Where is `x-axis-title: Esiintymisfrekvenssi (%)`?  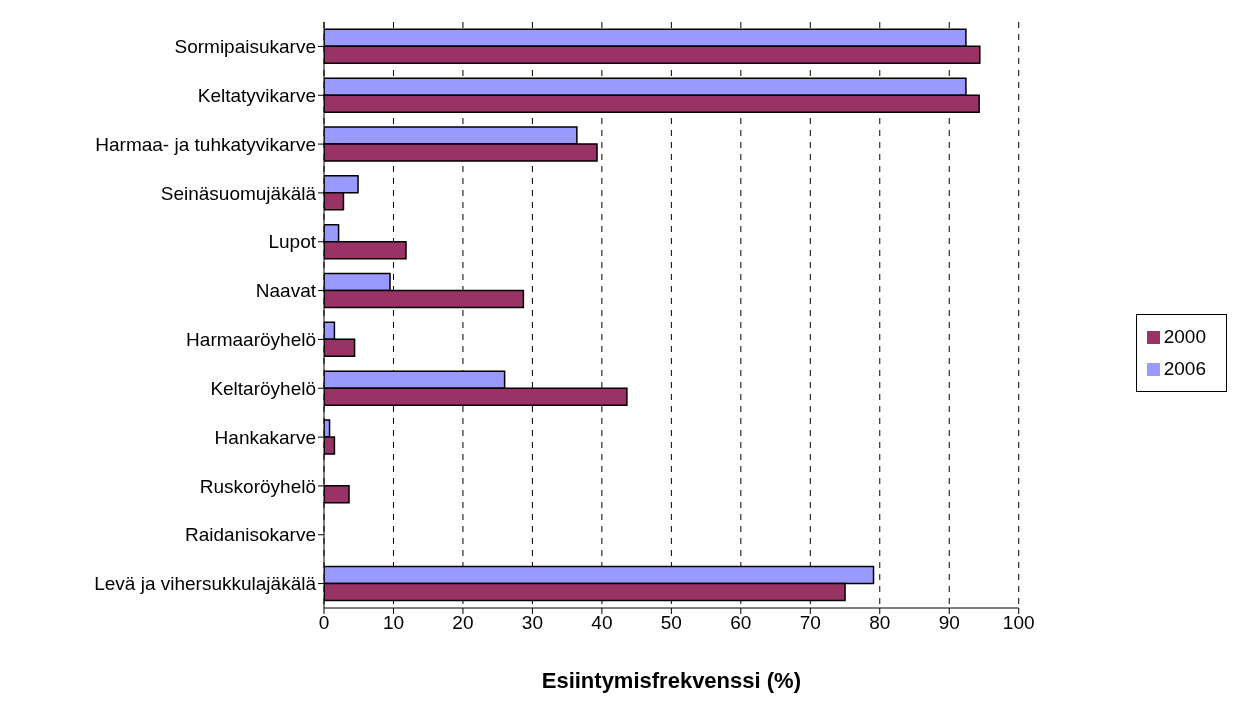 x-axis-title: Esiintymisfrekvenssi (%) is located at coordinates (671, 680).